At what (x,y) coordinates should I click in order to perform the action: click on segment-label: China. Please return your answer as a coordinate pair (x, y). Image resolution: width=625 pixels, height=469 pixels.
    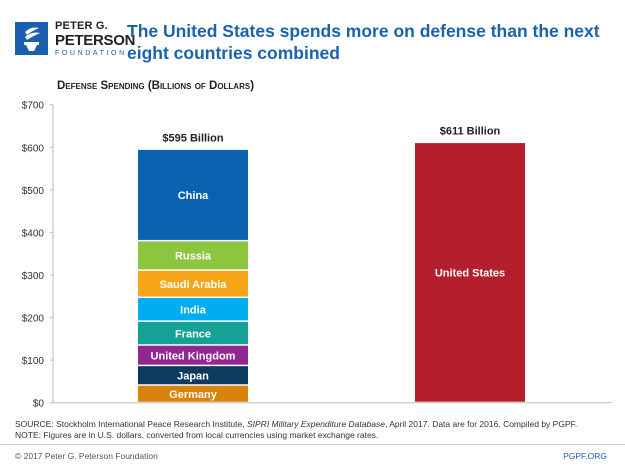
    Looking at the image, I should click on (193, 196).